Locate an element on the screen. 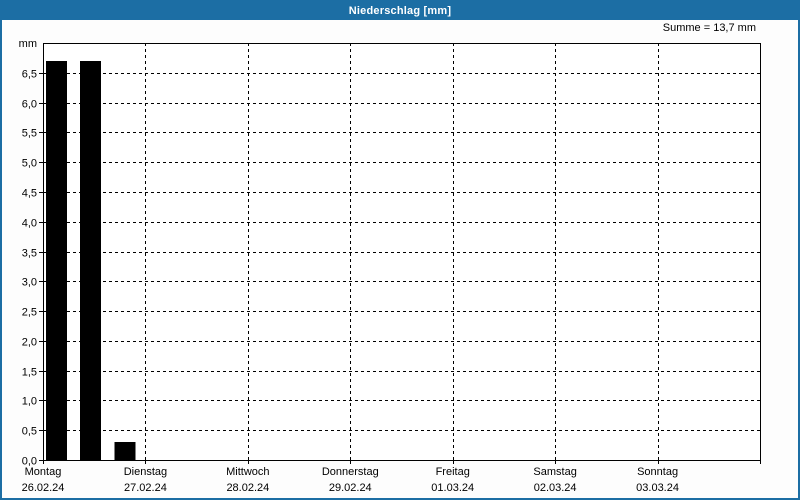  y-tick-label: 6,0 is located at coordinates (29, 105).